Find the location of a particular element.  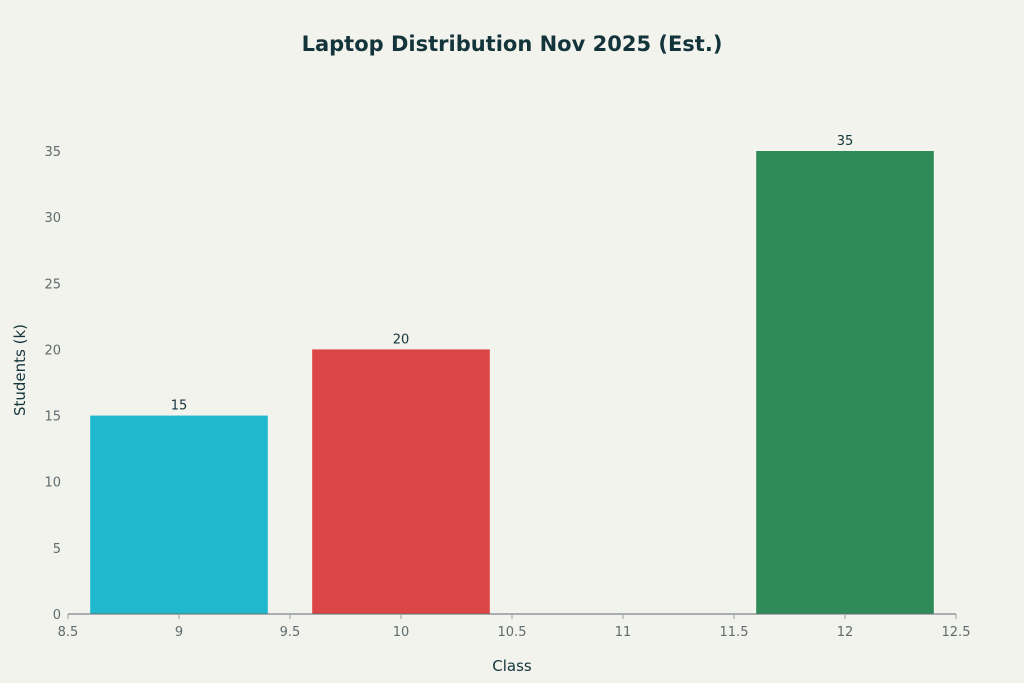

y-tick-label: 15 is located at coordinates (52, 417).